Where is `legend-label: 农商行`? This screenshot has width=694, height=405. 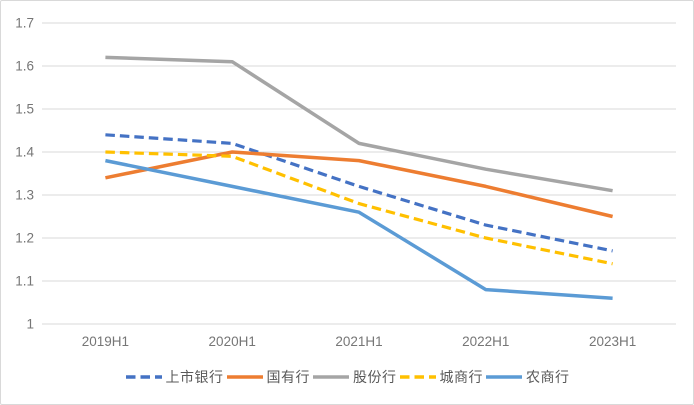
legend-label: 农商行 is located at coordinates (548, 377).